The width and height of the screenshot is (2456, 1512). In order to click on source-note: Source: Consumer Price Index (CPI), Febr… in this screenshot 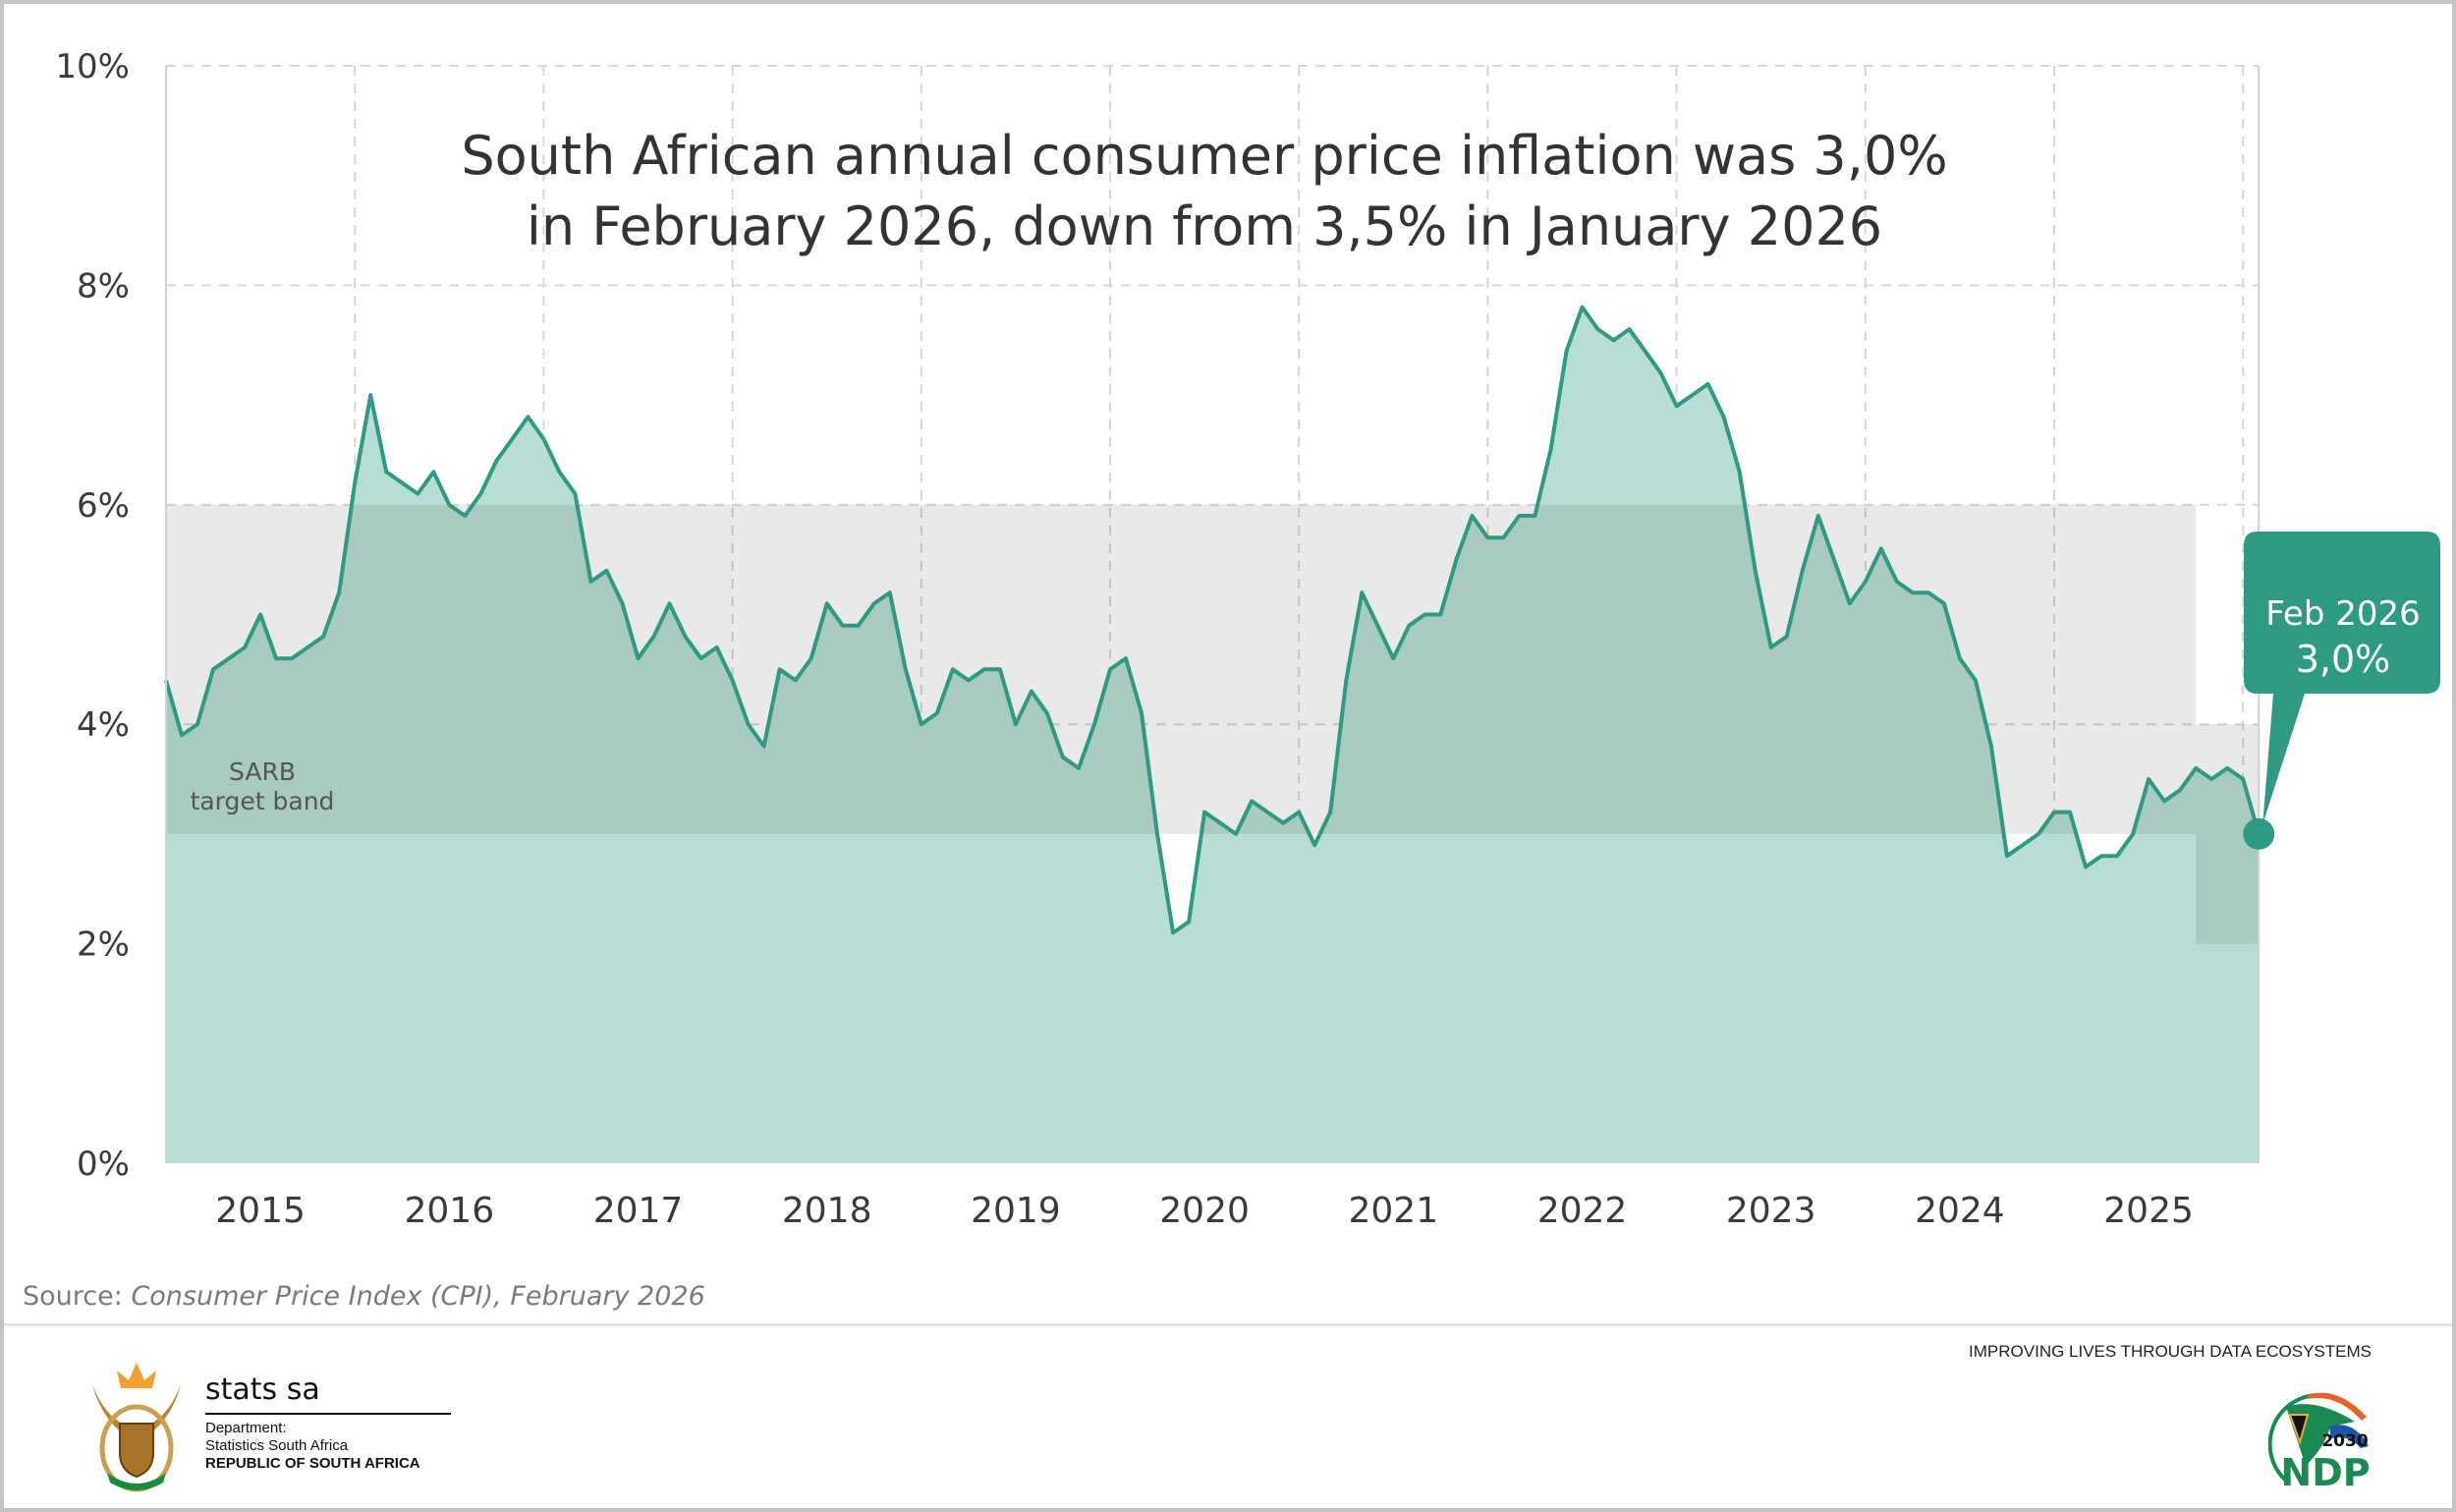, I will do `click(364, 1296)`.